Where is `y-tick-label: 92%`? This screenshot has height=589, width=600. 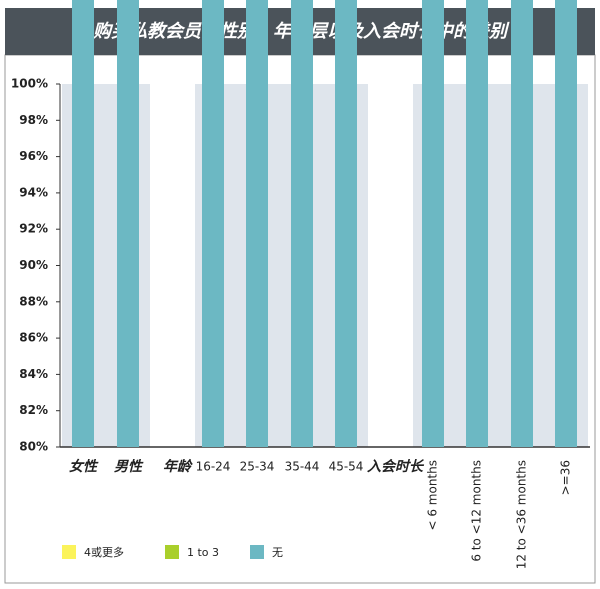 y-tick-label: 92% is located at coordinates (33, 229).